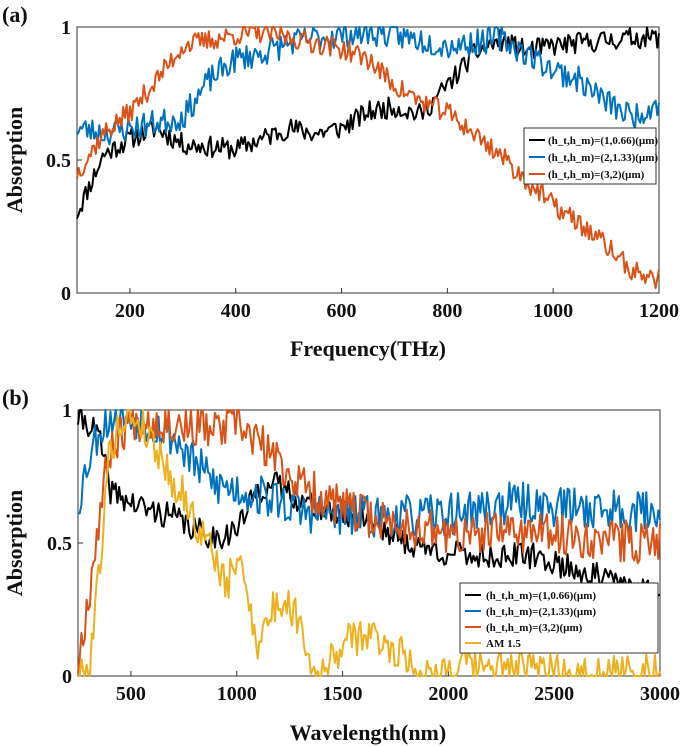 Image resolution: width=685 pixels, height=747 pixels. What do you see at coordinates (541, 612) in the screenshot?
I see `legend-b-label-1: (h_t,h_m)=(2,1.33)(µm)` at bounding box center [541, 612].